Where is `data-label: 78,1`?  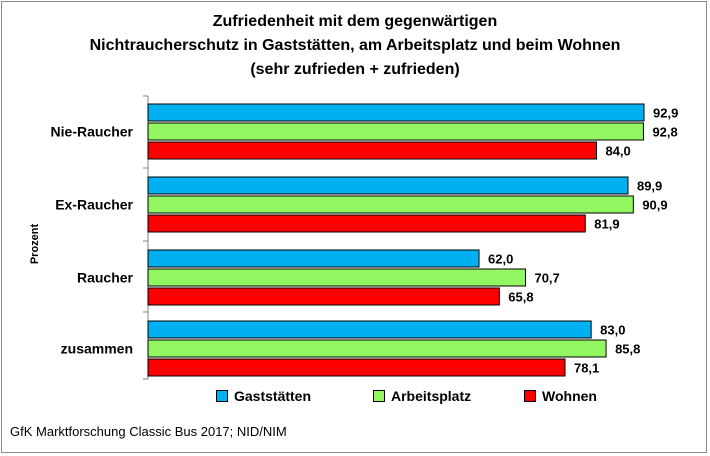
data-label: 78,1 is located at coordinates (586, 368).